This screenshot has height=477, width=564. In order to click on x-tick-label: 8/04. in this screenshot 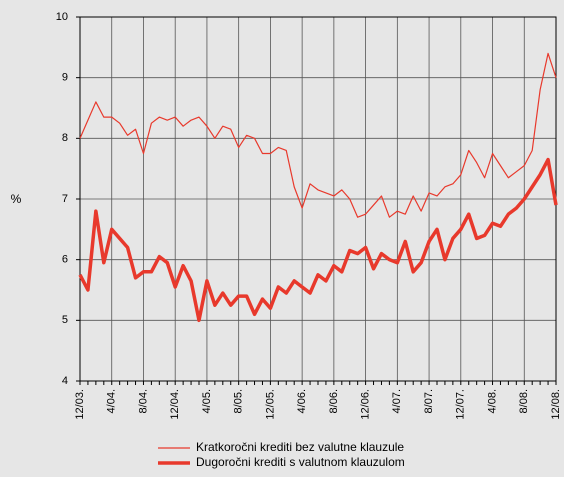, I will do `click(143, 401)`.